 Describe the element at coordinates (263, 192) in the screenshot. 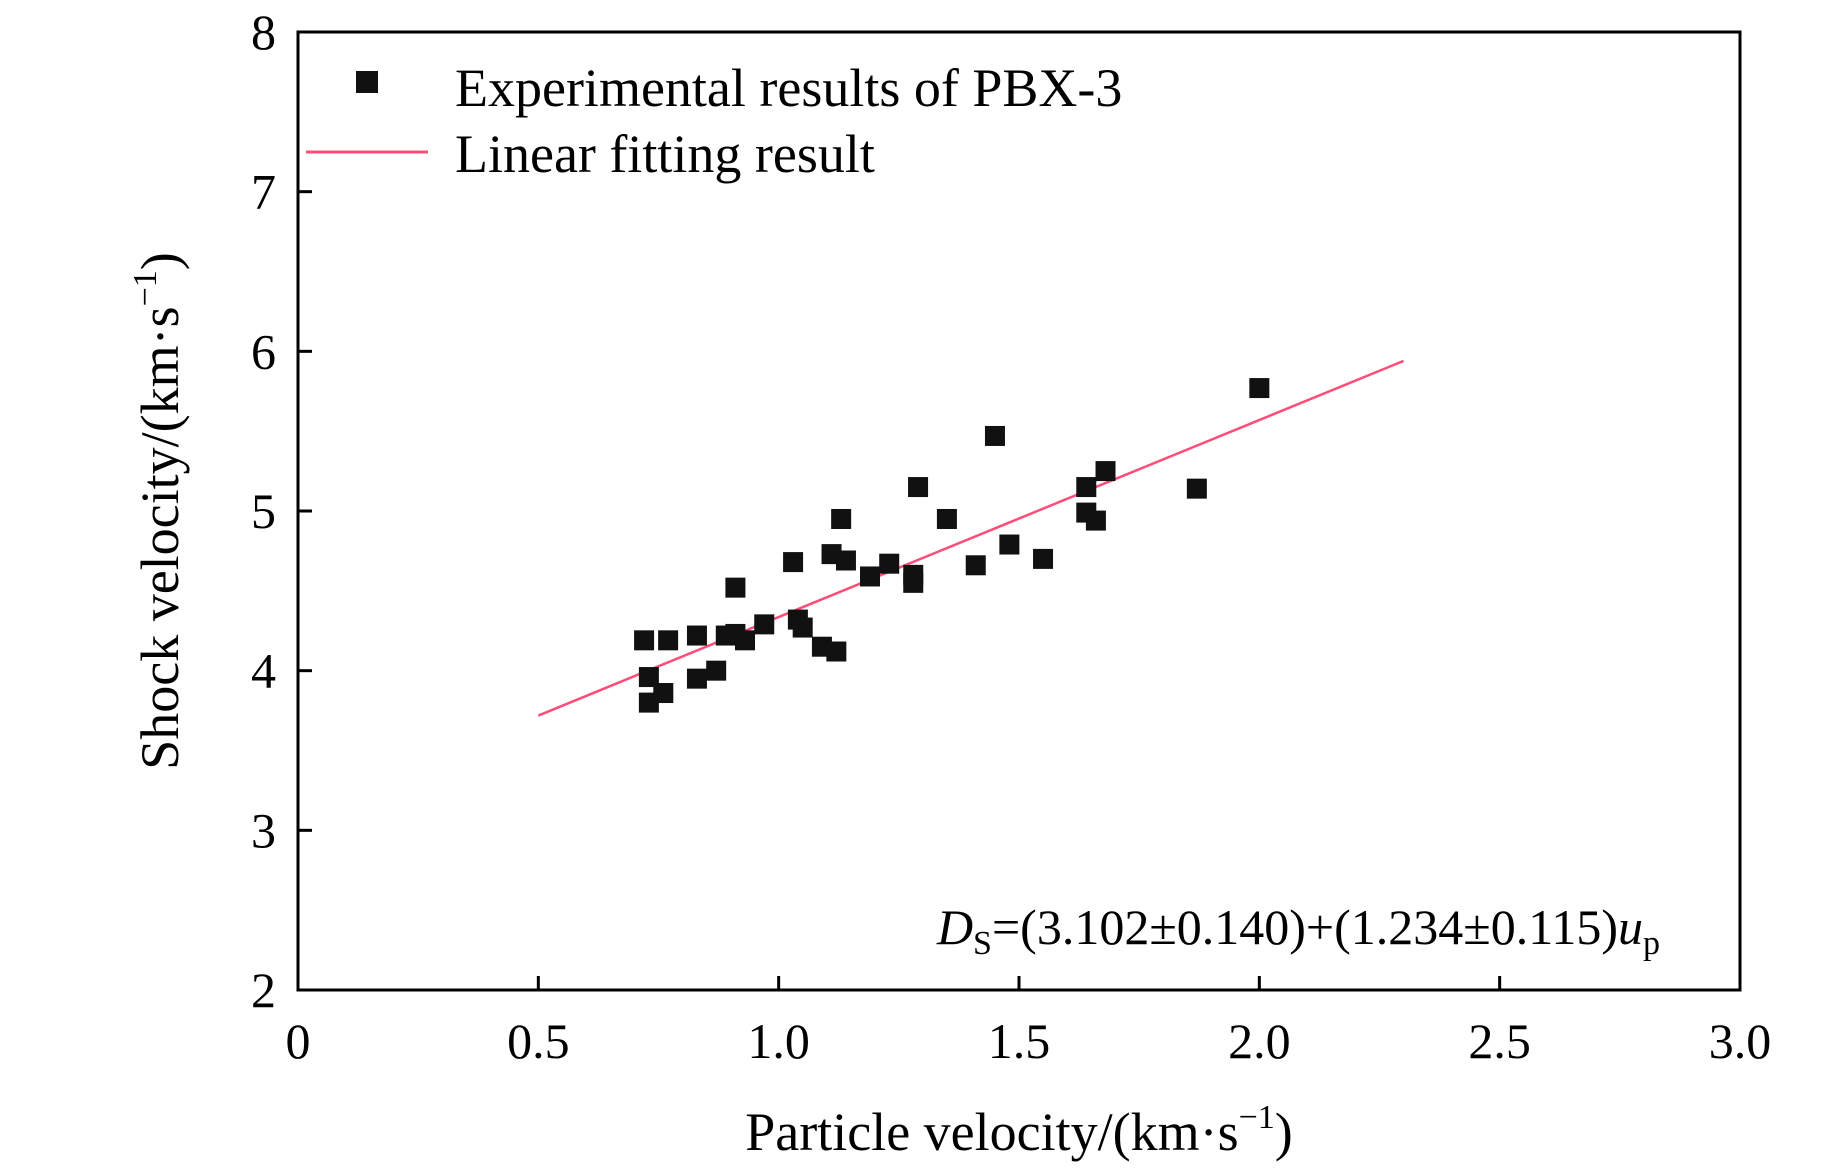

I see `y-tick-label-7: 7` at that location.